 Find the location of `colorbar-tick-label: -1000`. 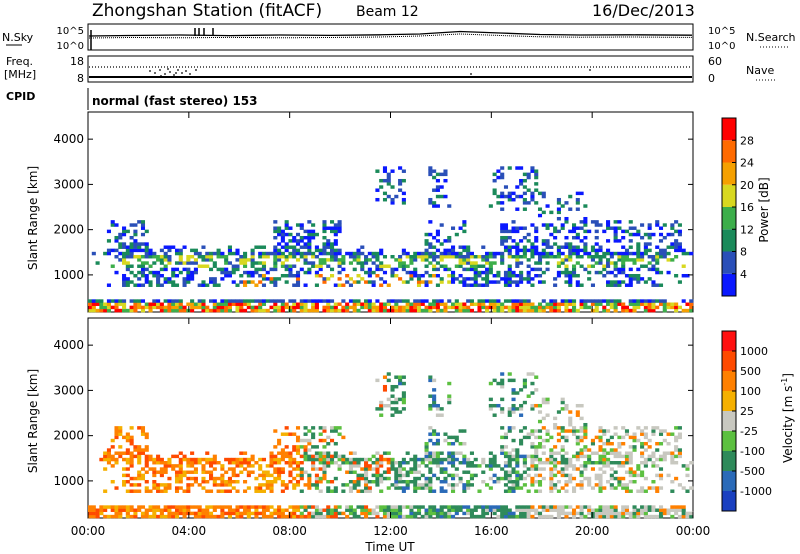

colorbar-tick-label: -1000 is located at coordinates (756, 491).